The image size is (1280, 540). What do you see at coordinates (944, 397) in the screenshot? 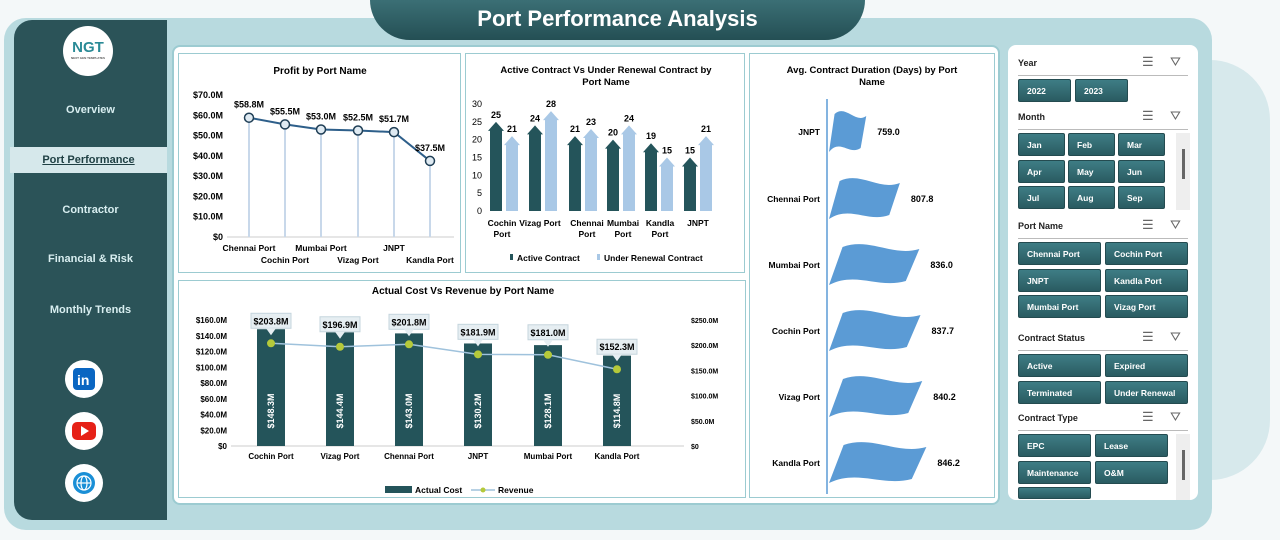
I see `data-label: 840.2` at bounding box center [944, 397].